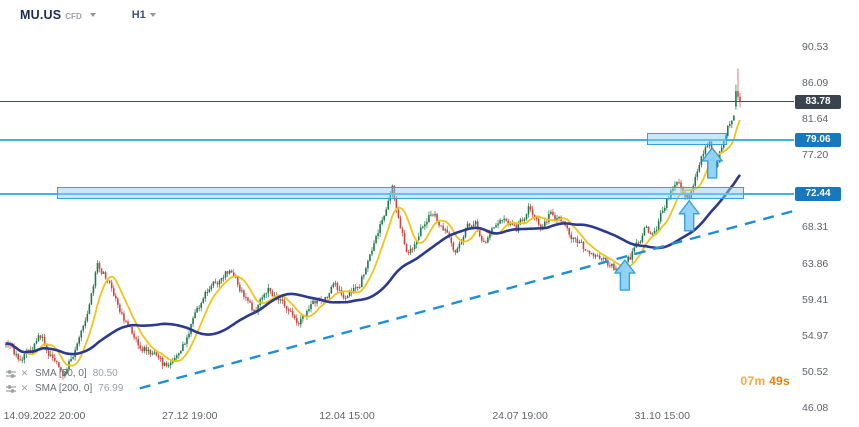 This screenshot has height=427, width=859. Describe the element at coordinates (687, 139) in the screenshot. I see `resistance-zone-79.06` at that location.